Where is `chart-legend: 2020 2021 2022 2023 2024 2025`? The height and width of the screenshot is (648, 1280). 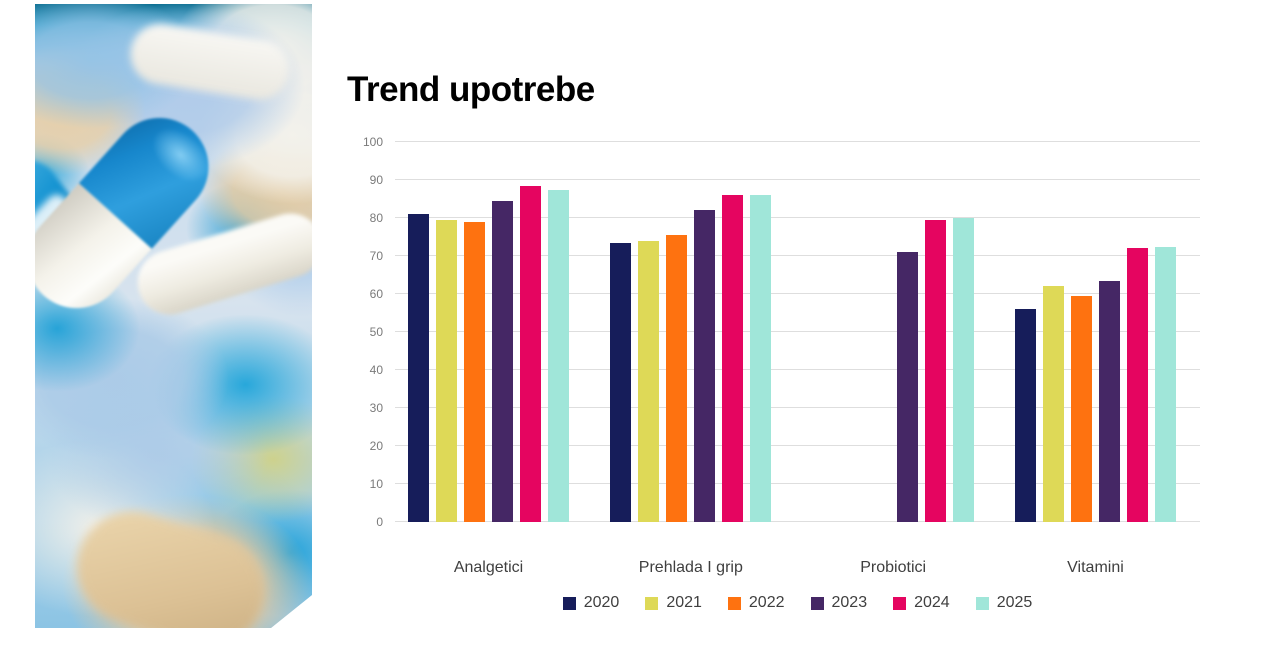
chart-legend: 2020 2021 2022 2023 2024 2025 is located at coordinates (797, 603).